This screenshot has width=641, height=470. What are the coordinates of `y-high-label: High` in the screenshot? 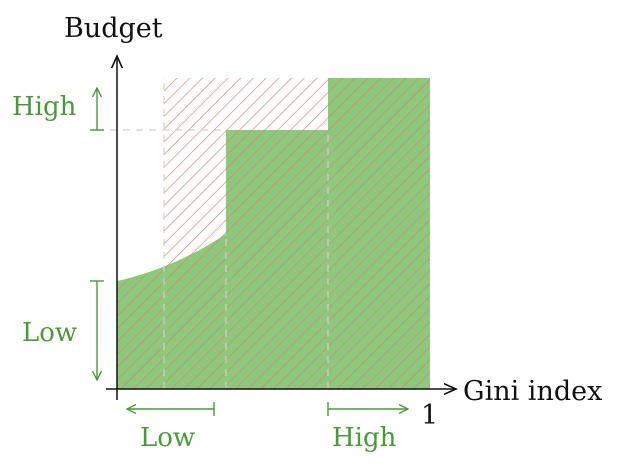 It's located at (44, 107).